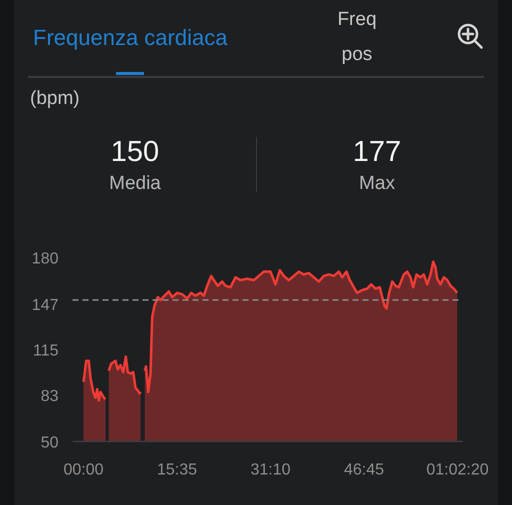 The image size is (512, 505). What do you see at coordinates (364, 470) in the screenshot?
I see `x-tick-label: 46:45` at bounding box center [364, 470].